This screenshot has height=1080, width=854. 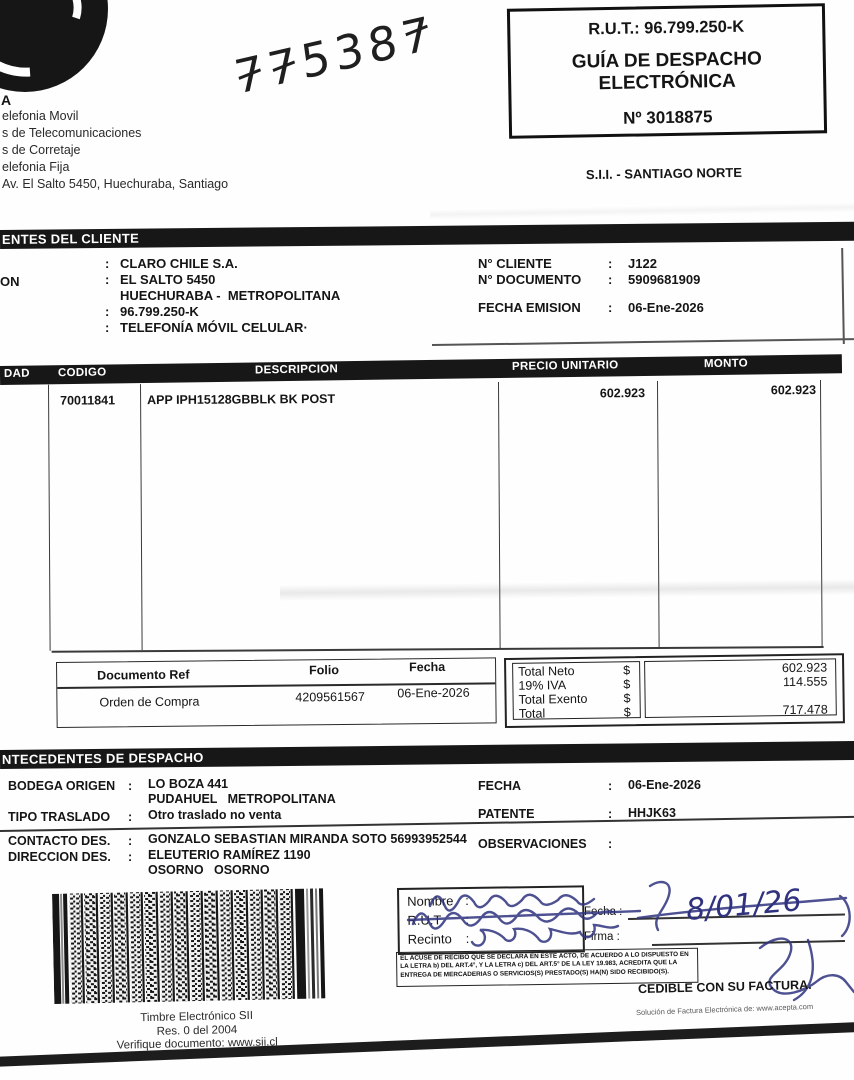 I want to click on dispatch-section-header: NTECEDENTES DE DESPACHO, so click(x=427, y=755).